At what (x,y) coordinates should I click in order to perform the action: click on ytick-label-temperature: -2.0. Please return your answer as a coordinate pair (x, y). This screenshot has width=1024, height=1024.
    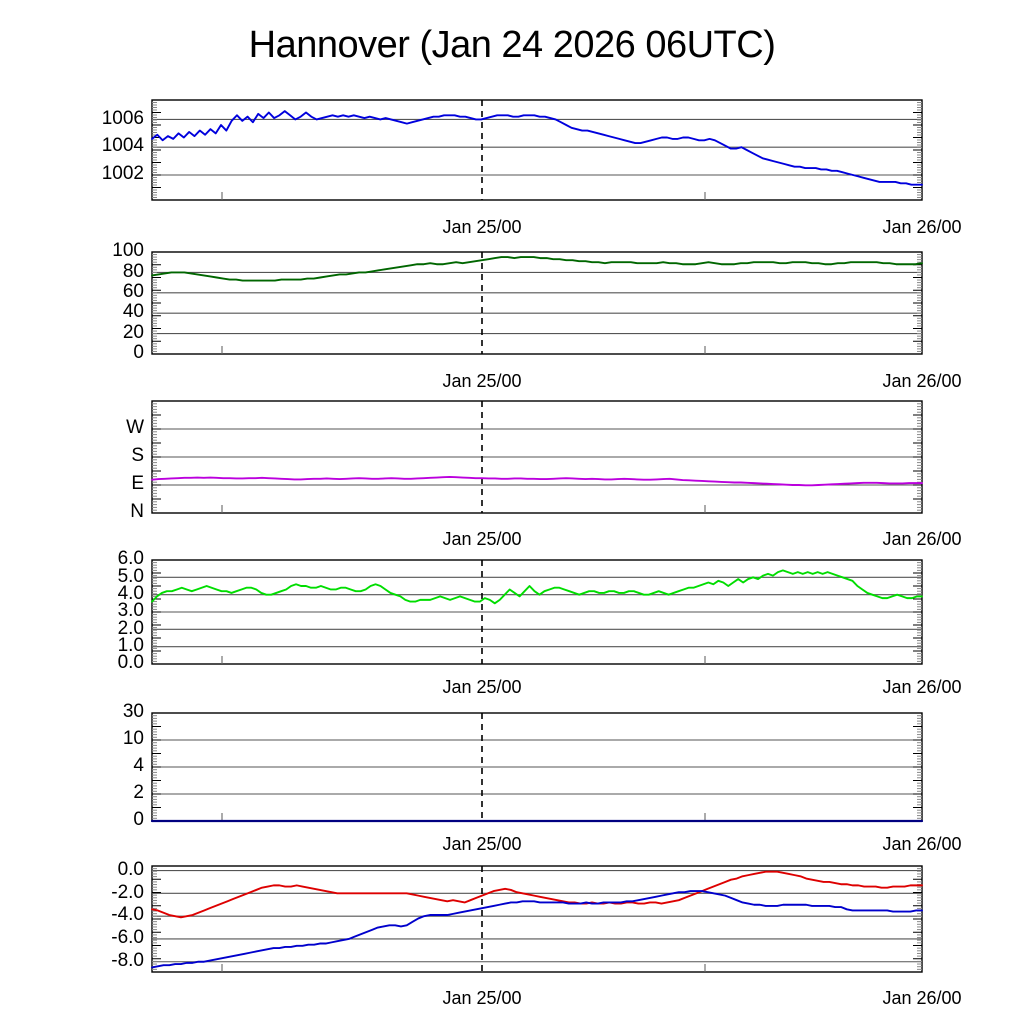
    Looking at the image, I should click on (127, 892).